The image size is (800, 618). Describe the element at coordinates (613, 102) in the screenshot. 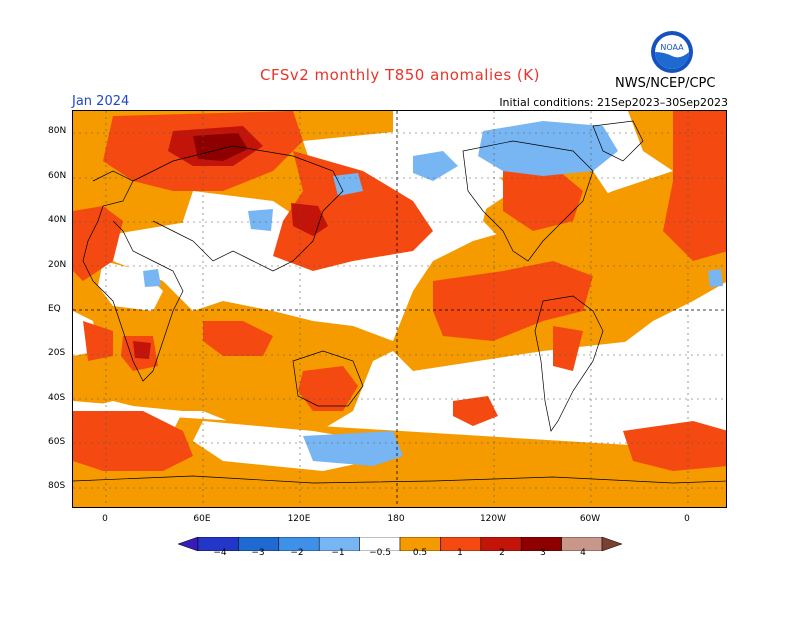

I see `initial-conditions: Initial conditions: 21Sep2023–30Sep2023` at that location.